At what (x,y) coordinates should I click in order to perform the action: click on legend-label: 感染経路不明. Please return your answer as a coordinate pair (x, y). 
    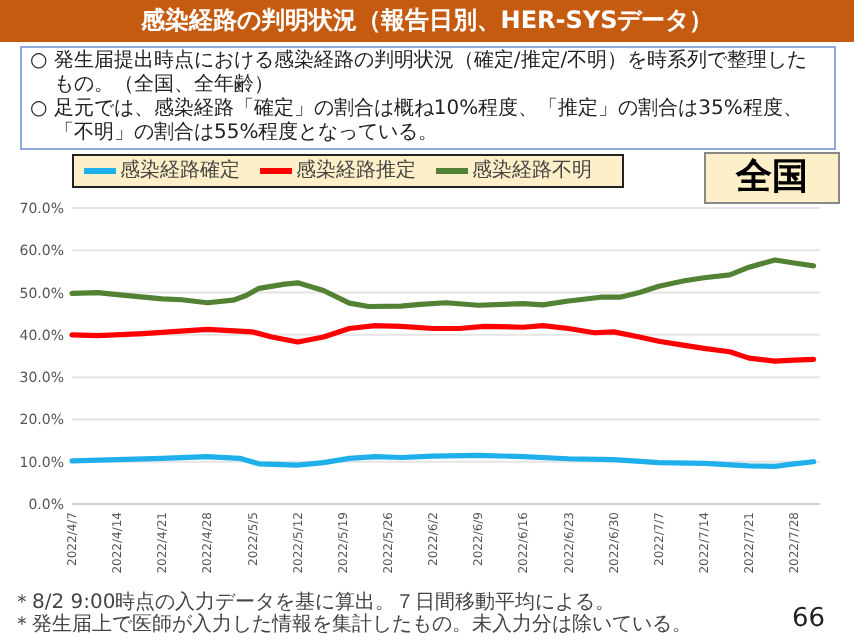
    Looking at the image, I should click on (532, 171).